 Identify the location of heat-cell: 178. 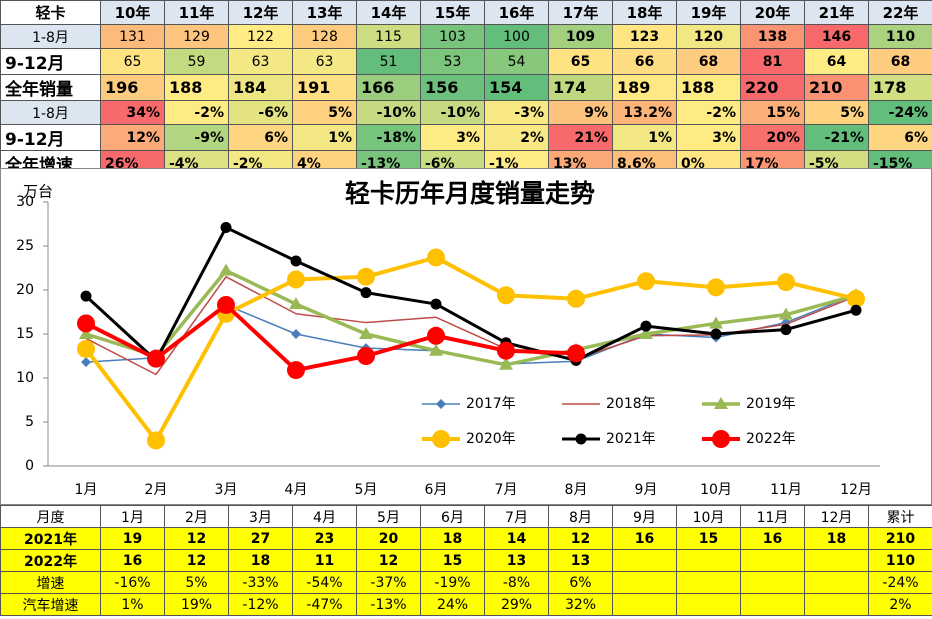
(900, 87).